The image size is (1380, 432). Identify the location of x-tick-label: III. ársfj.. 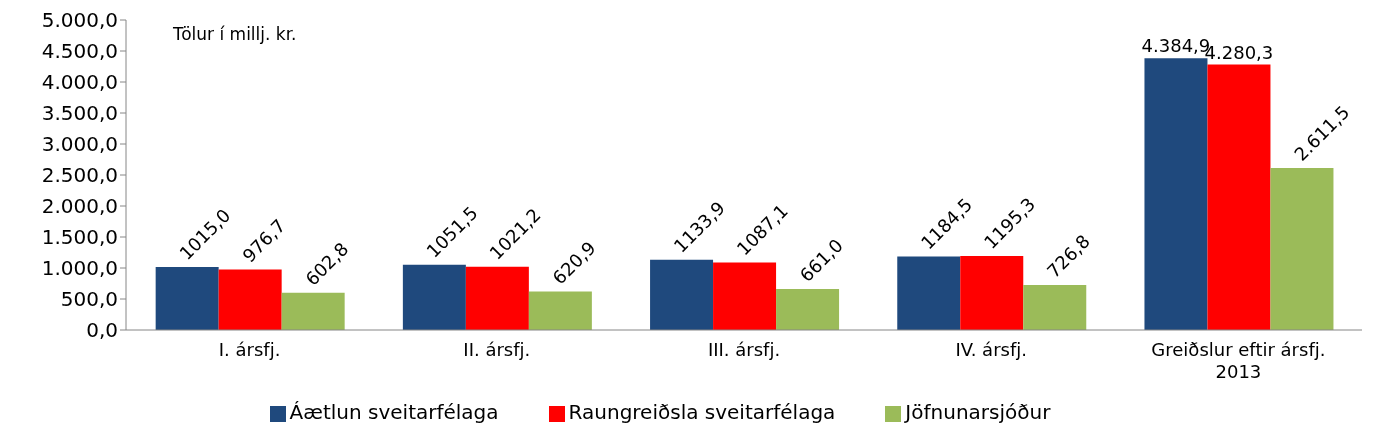
(744, 349).